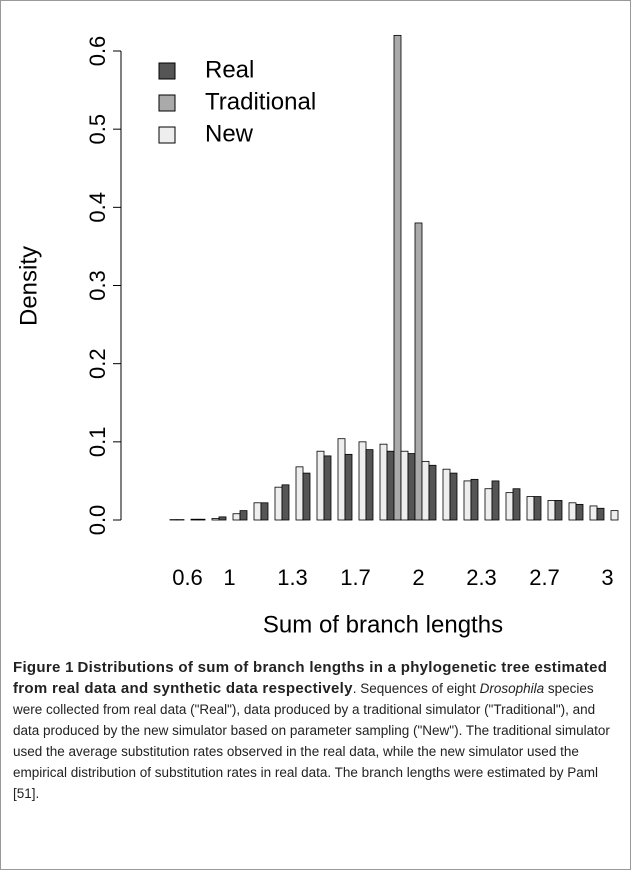  I want to click on x-tick-label: 3, so click(607, 577).